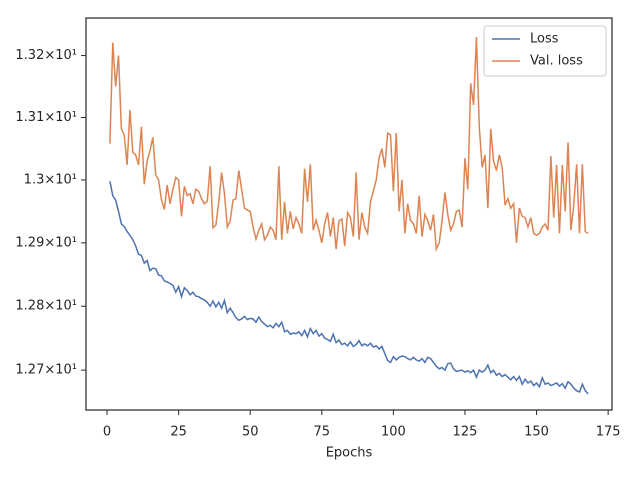 Image resolution: width=640 pixels, height=480 pixels. I want to click on legend-label: Val. loss, so click(556, 61).